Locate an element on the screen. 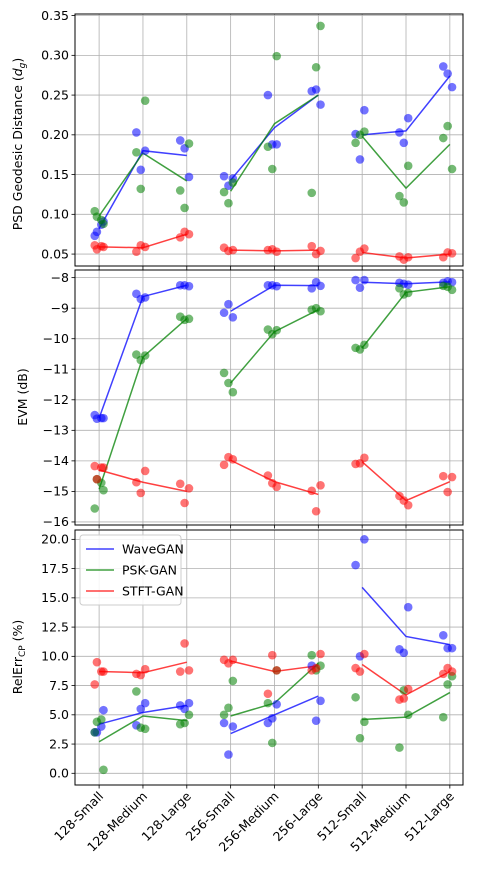 Image resolution: width=481 pixels, height=875 pixels. psd-ytick-label-6: 0.35 is located at coordinates (55, 15).